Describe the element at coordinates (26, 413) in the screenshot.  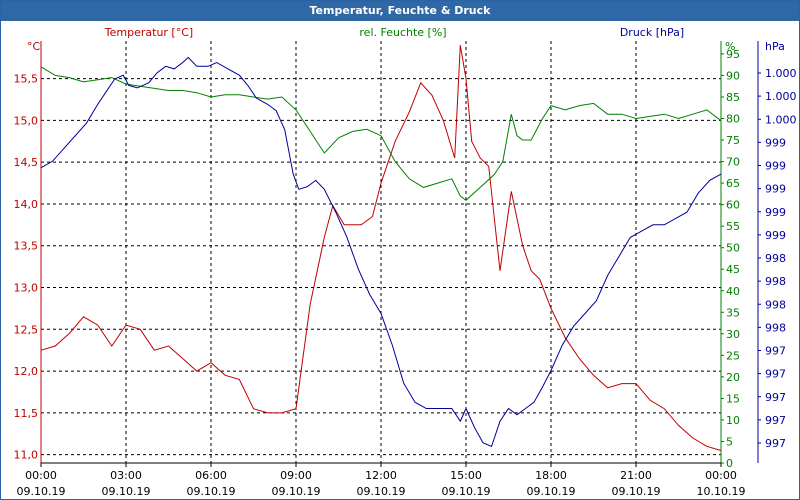
I see `temperature-tick-label: 11,5` at that location.